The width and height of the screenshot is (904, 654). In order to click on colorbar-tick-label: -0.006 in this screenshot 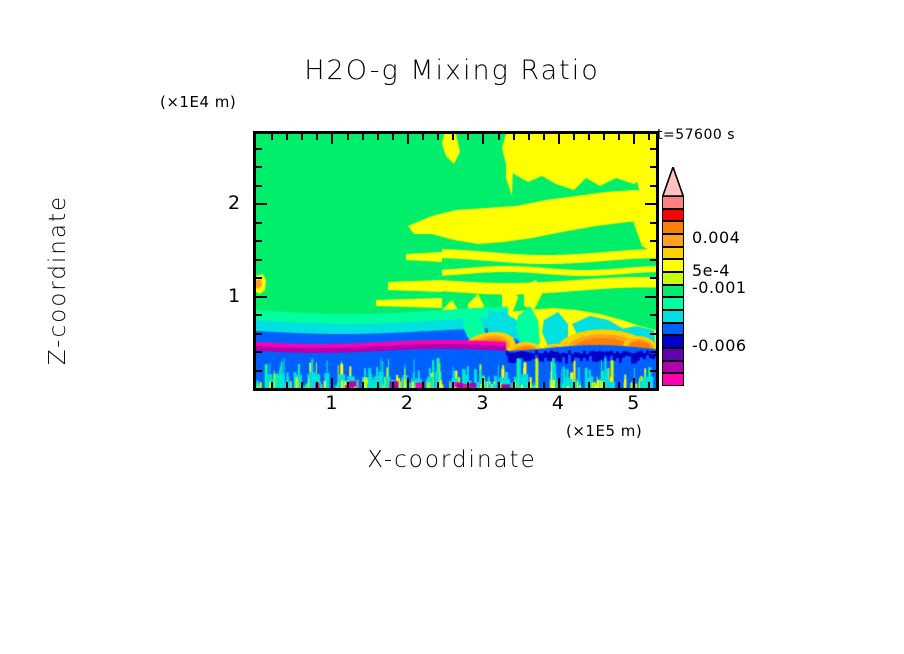, I will do `click(719, 345)`.